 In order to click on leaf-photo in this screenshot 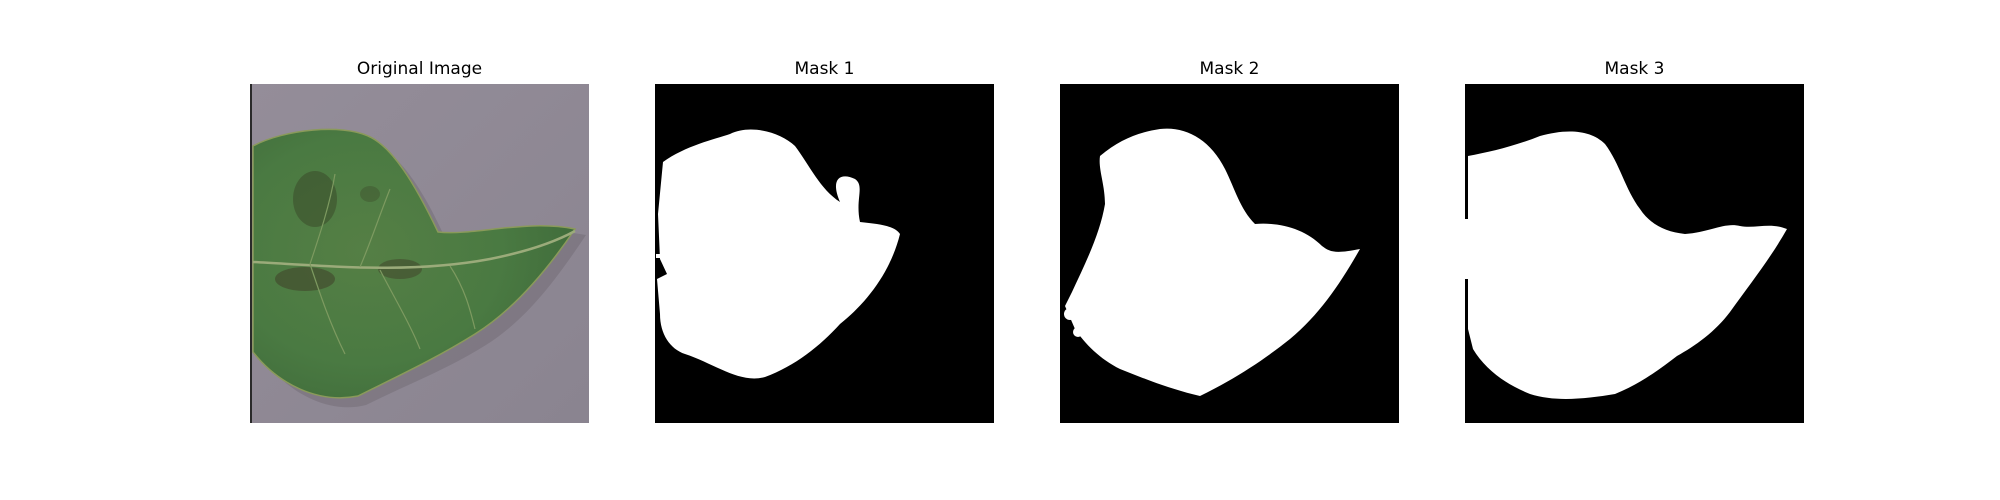, I will do `click(419, 253)`.